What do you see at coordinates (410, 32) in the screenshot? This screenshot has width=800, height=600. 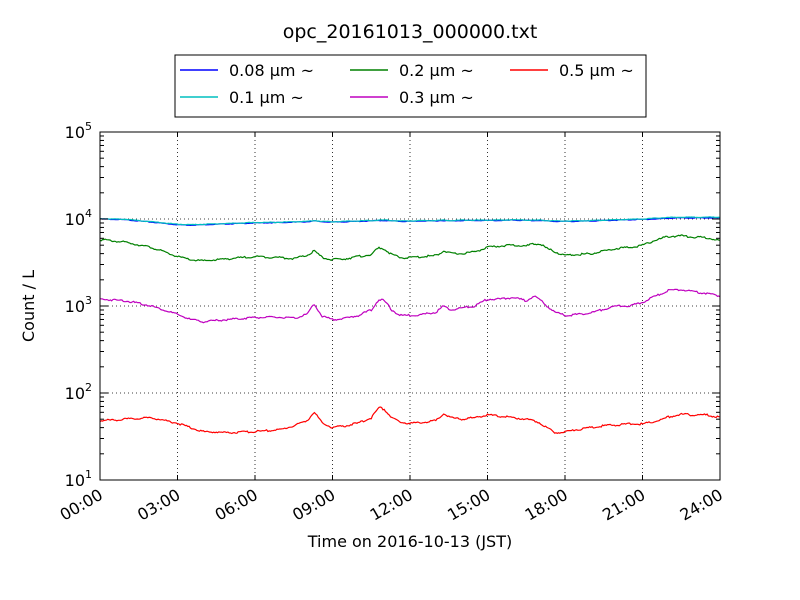 I see `chart-title: opc_20161013_000000.txt` at bounding box center [410, 32].